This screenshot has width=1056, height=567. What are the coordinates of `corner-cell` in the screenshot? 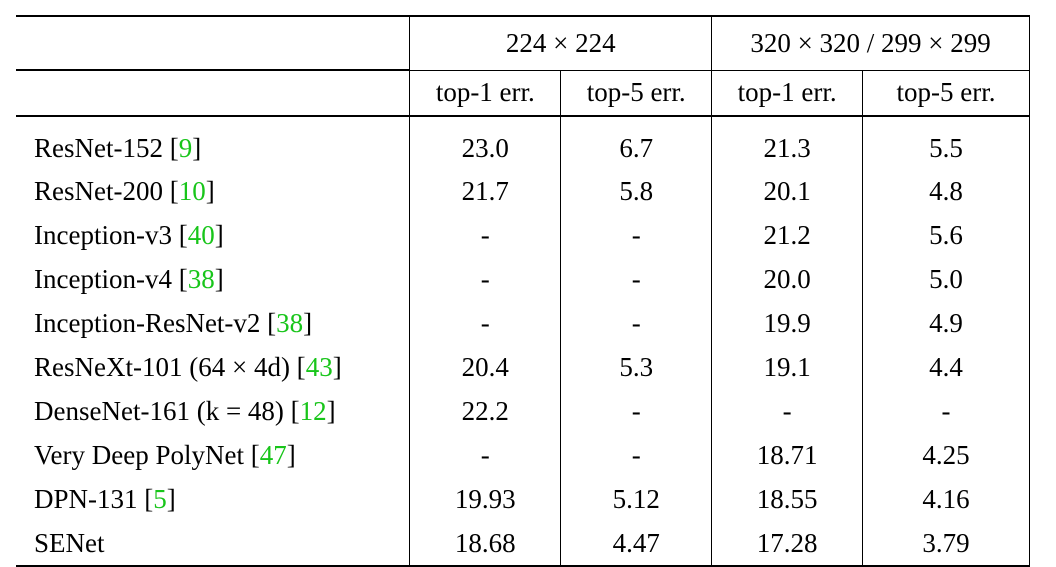 It's located at (213, 43).